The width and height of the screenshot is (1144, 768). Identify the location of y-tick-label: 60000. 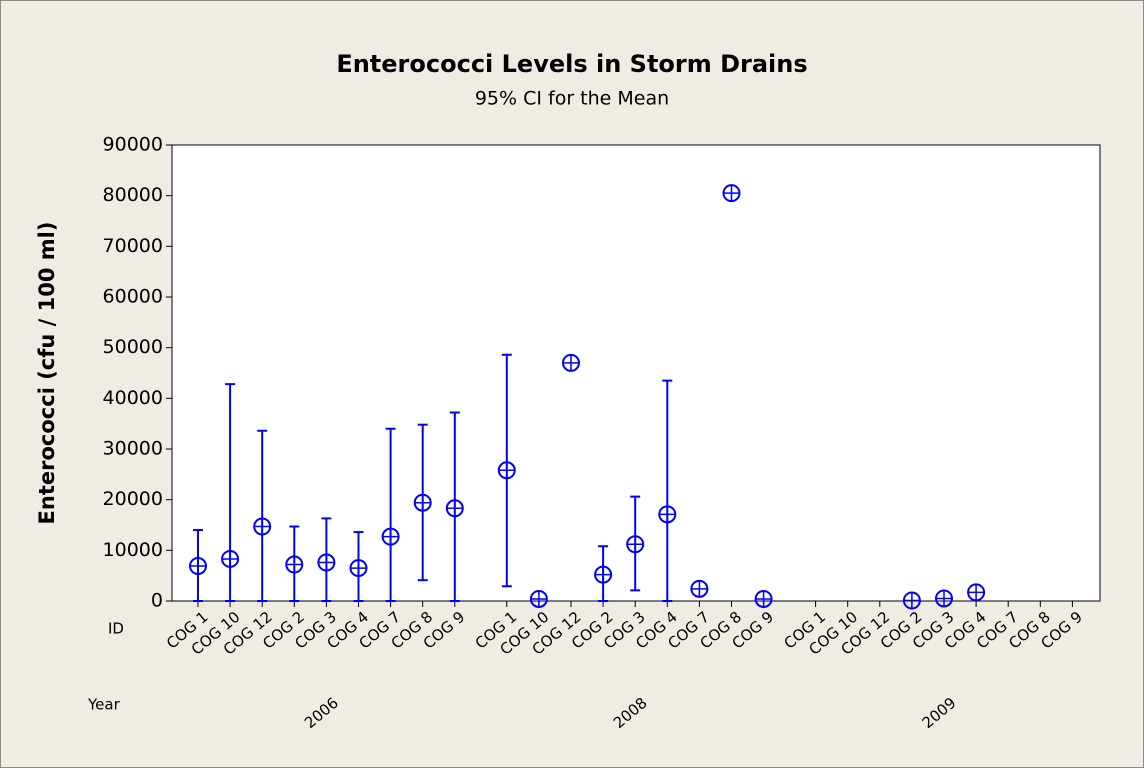
(133, 297).